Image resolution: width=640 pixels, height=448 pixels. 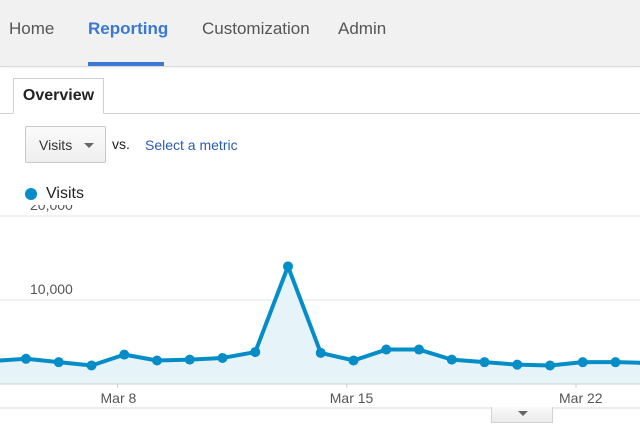 What do you see at coordinates (31, 194) in the screenshot?
I see `legend-dot-icon` at bounding box center [31, 194].